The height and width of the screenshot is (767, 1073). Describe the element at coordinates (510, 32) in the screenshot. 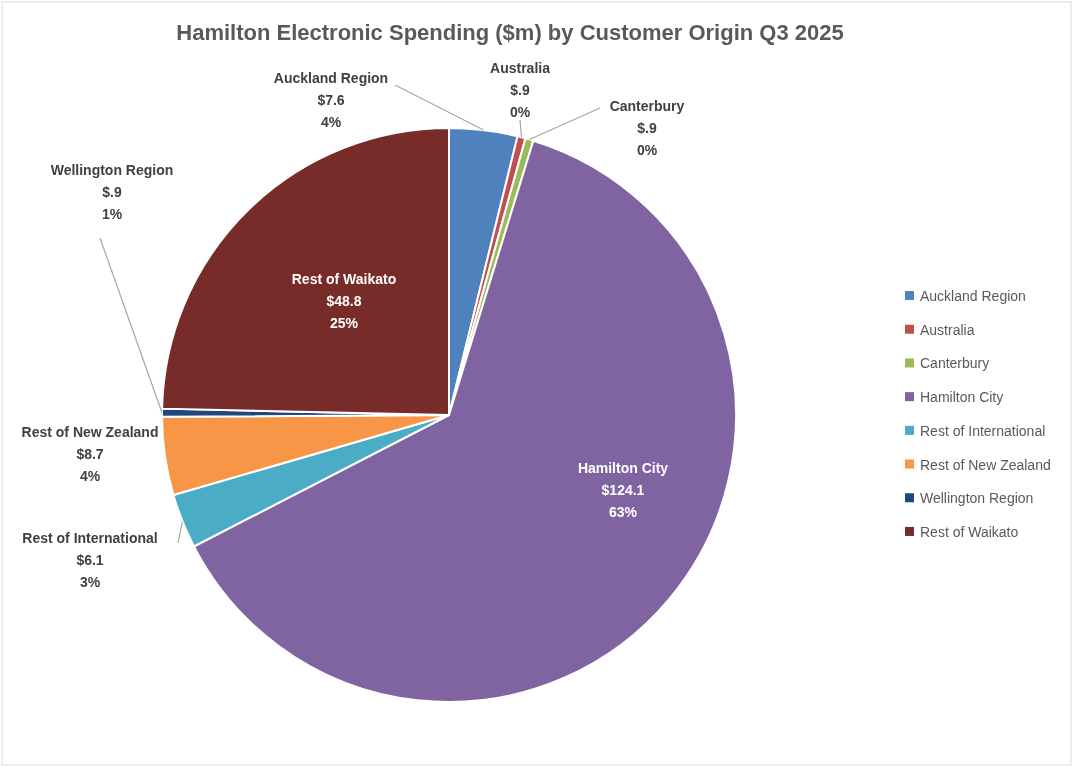

I see `chart-title: Hamilton Electronic Spending ($m) by Customer Origin Q3 2025` at that location.